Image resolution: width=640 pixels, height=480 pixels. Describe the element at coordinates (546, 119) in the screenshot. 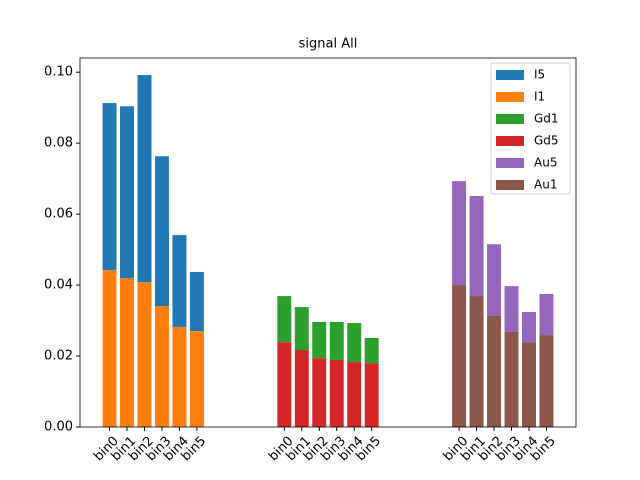

I see `legend-label: Gd1` at that location.